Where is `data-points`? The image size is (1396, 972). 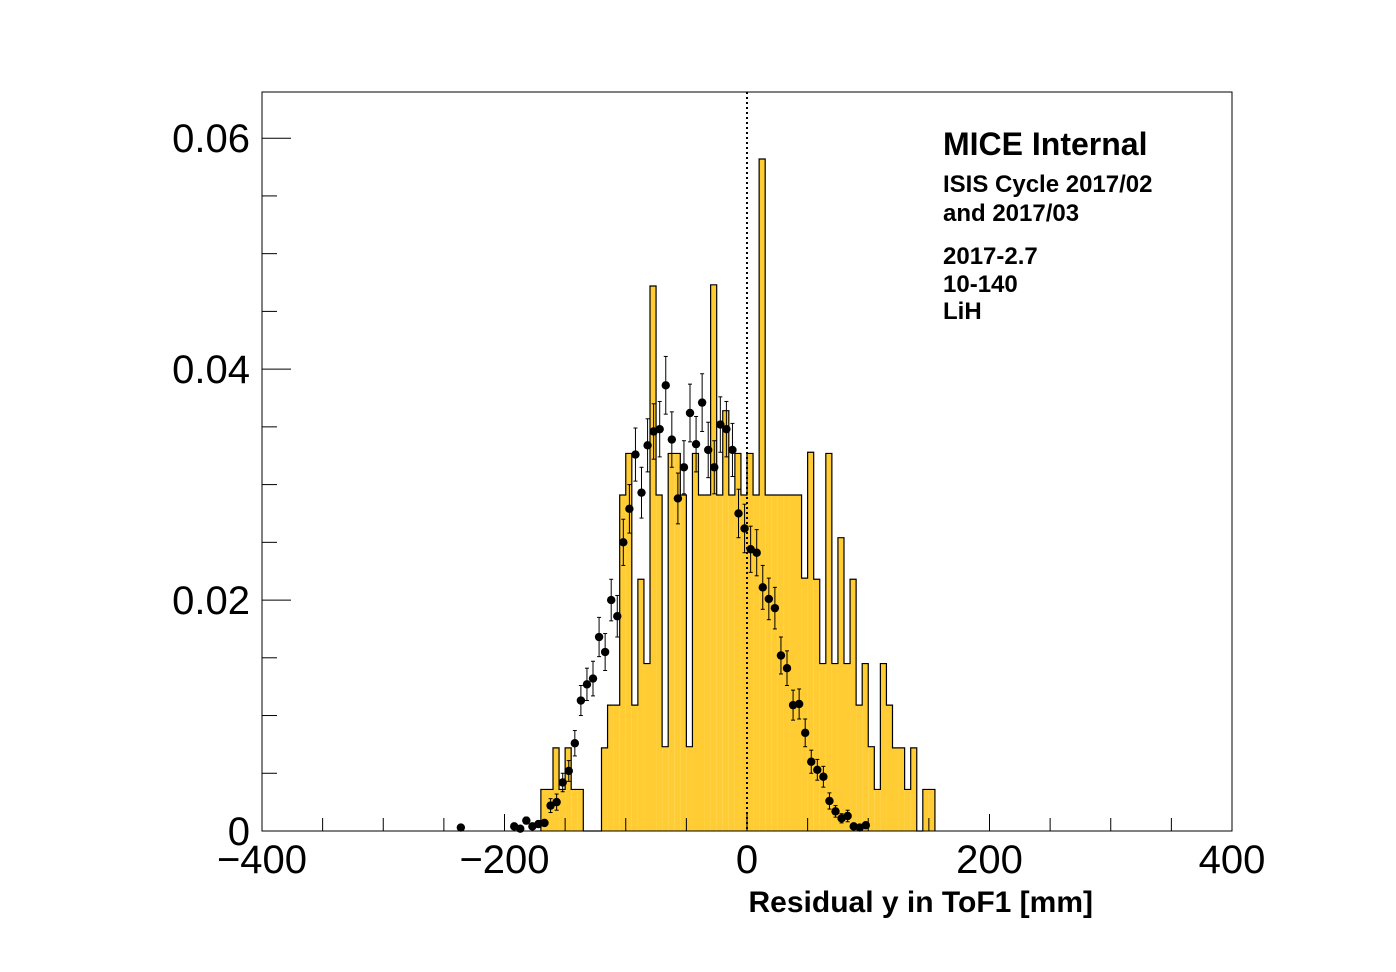 data-points is located at coordinates (663, 594).